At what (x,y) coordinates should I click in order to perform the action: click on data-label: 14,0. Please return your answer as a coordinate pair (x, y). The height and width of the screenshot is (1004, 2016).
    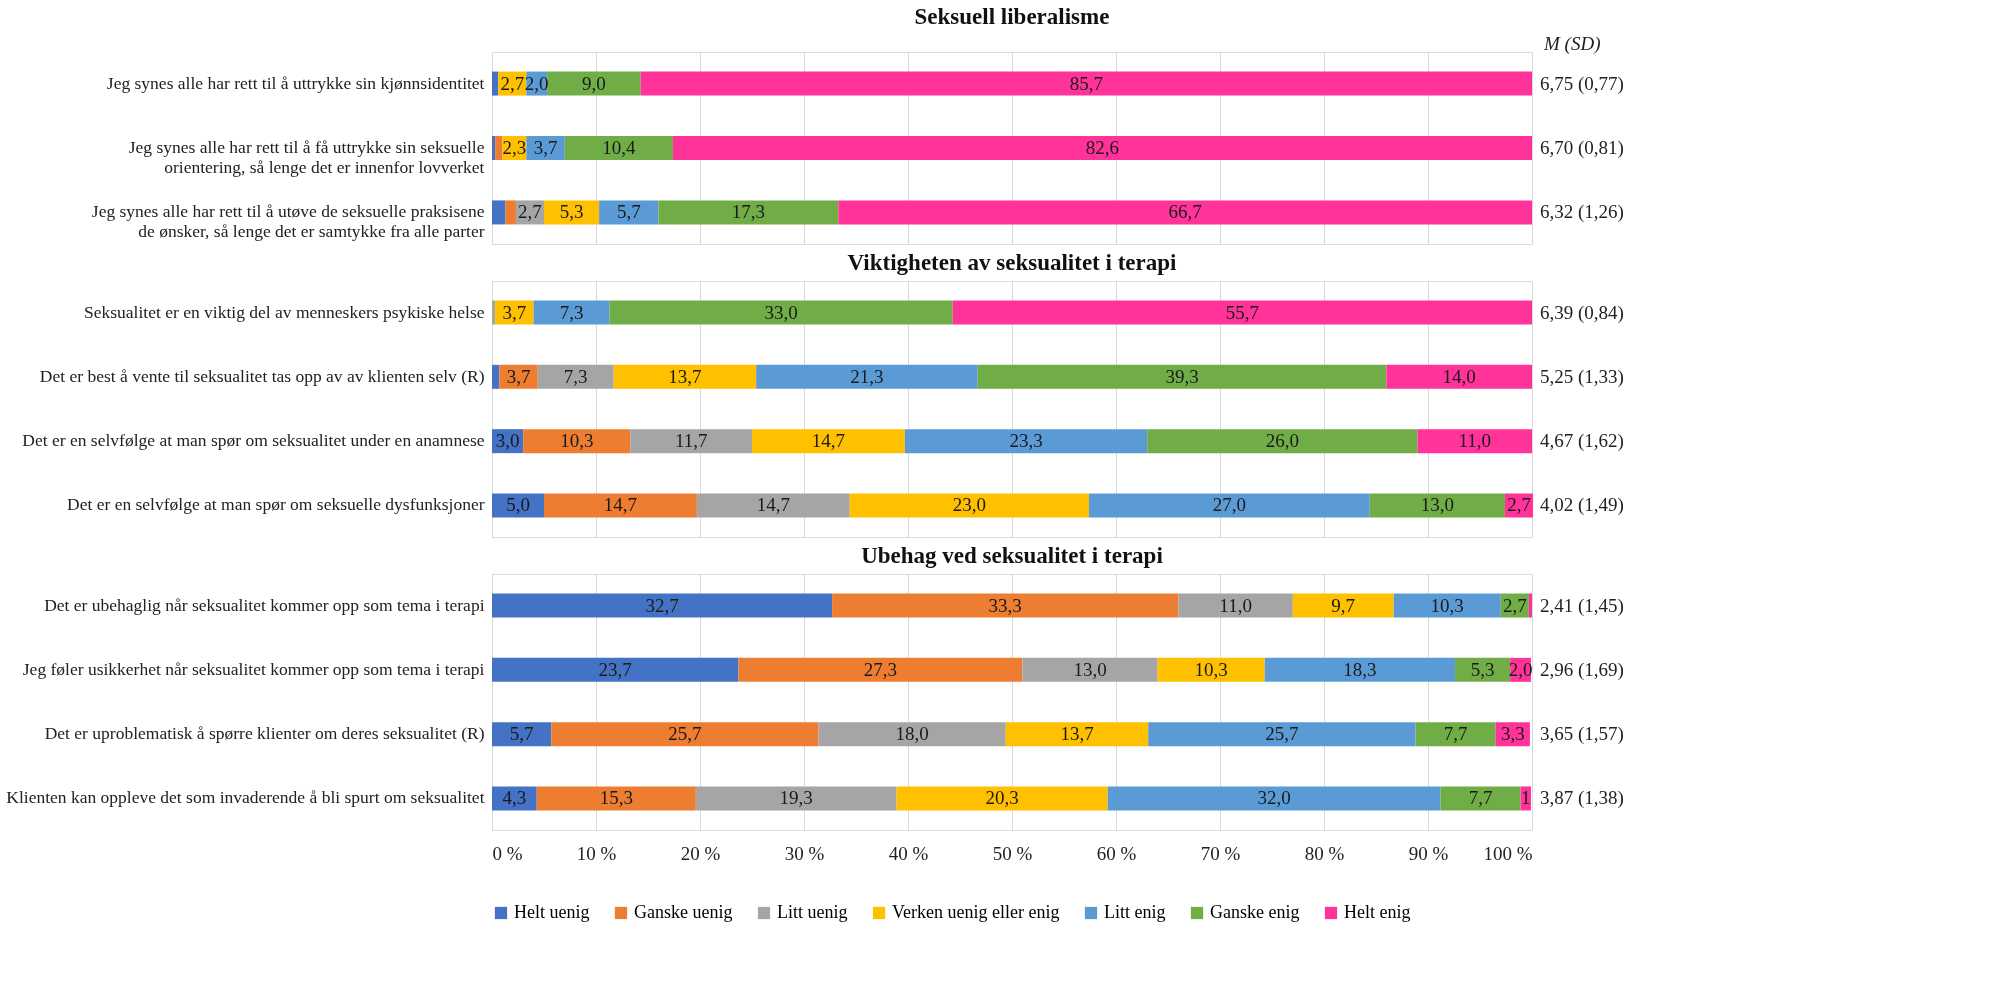
    Looking at the image, I should click on (1459, 376).